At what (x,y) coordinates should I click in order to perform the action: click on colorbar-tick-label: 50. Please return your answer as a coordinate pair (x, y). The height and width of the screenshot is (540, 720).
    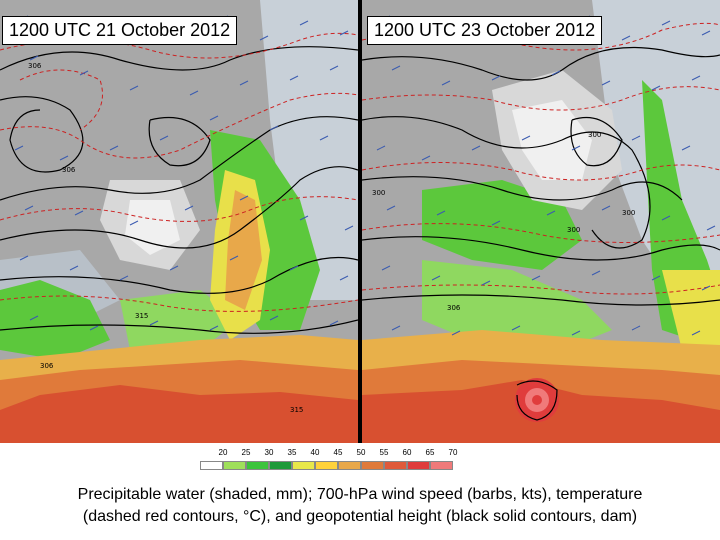
    Looking at the image, I should click on (361, 452).